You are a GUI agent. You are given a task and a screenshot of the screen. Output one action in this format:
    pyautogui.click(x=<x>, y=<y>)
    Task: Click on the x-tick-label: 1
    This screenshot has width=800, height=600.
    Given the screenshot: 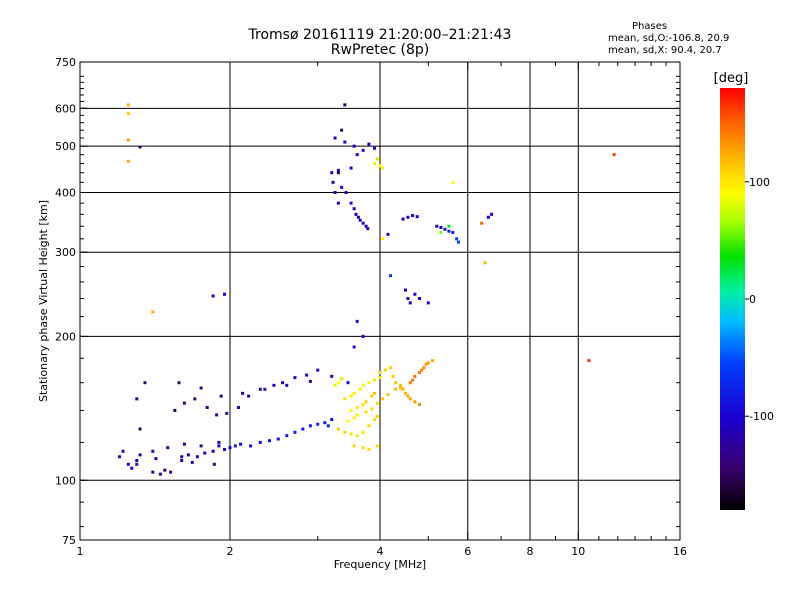 What is the action you would take?
    pyautogui.click(x=80, y=551)
    